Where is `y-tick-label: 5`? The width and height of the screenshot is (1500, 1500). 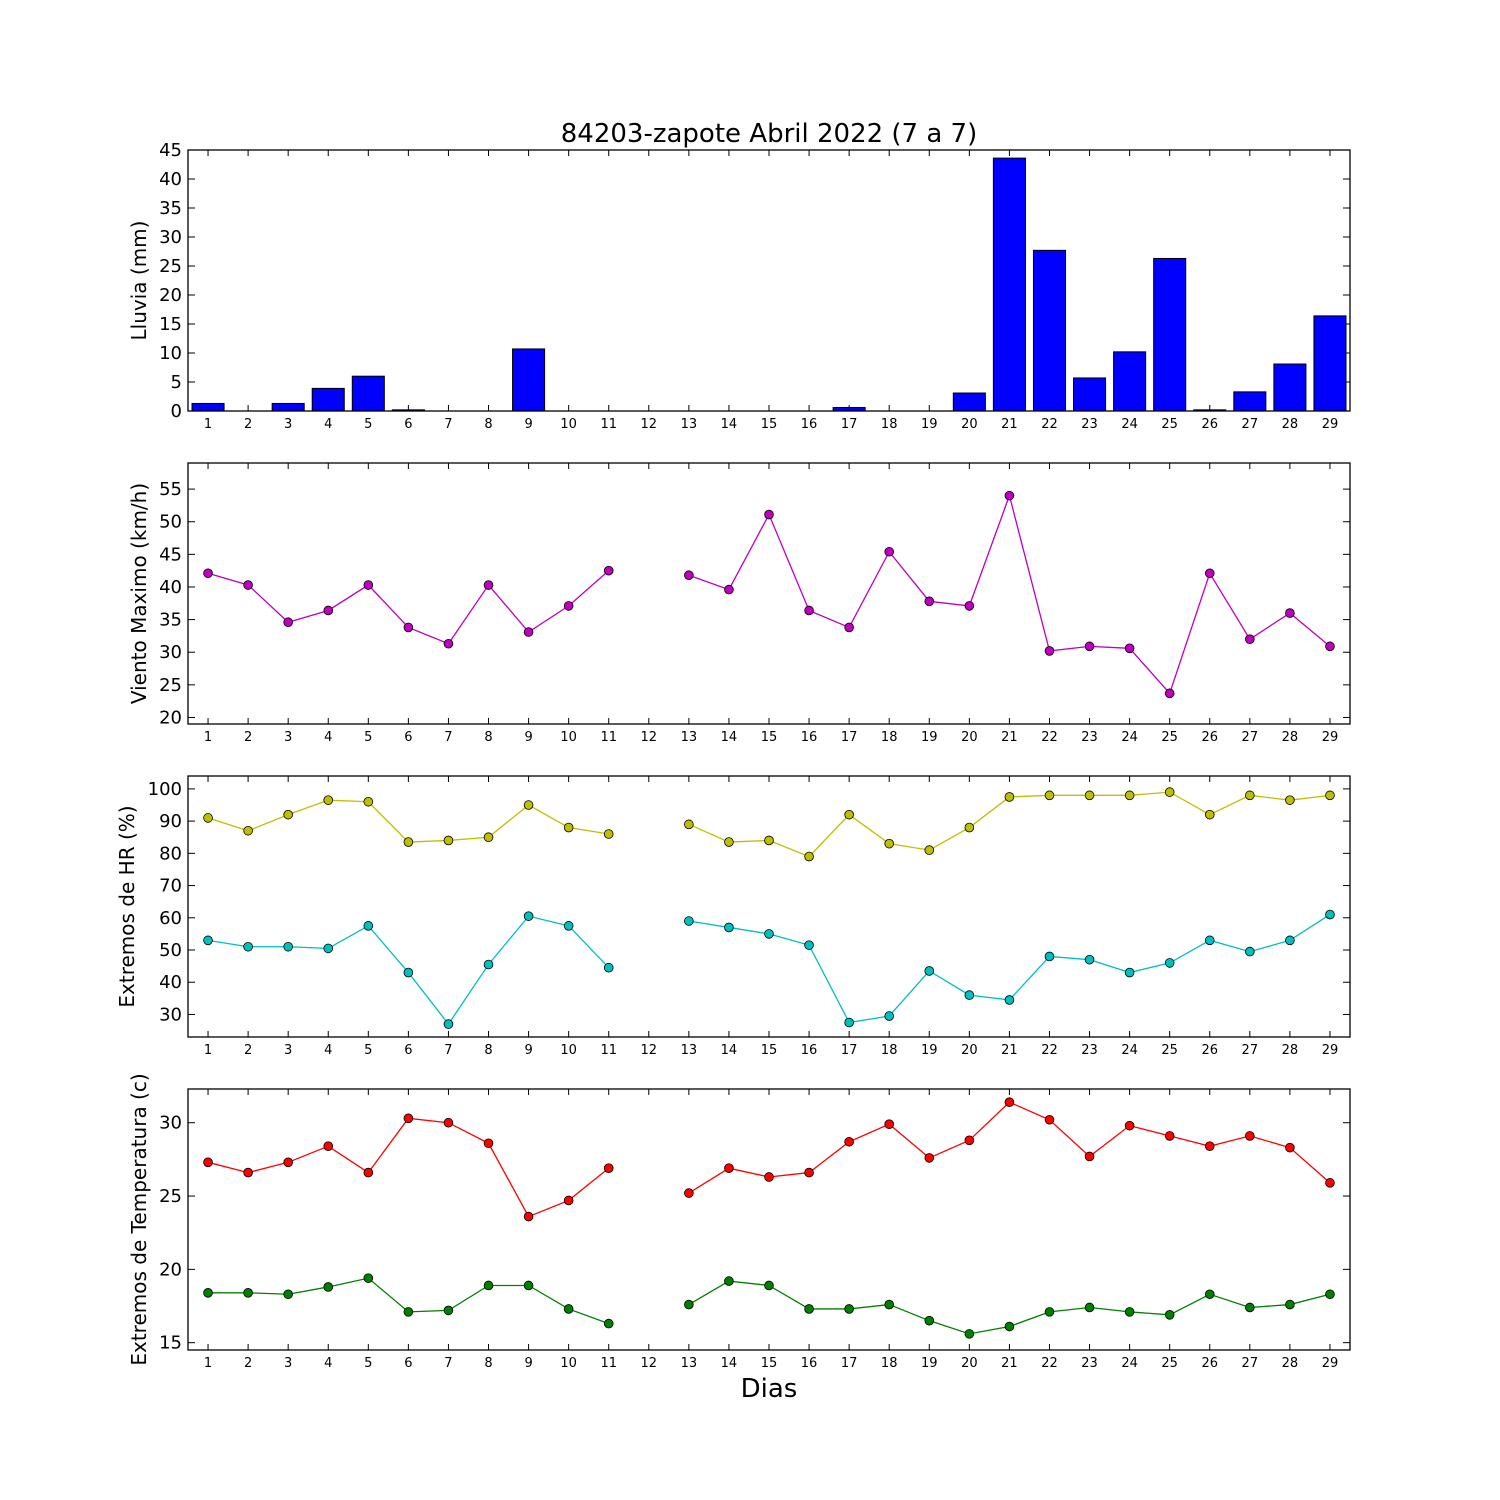 y-tick-label: 5 is located at coordinates (176, 382).